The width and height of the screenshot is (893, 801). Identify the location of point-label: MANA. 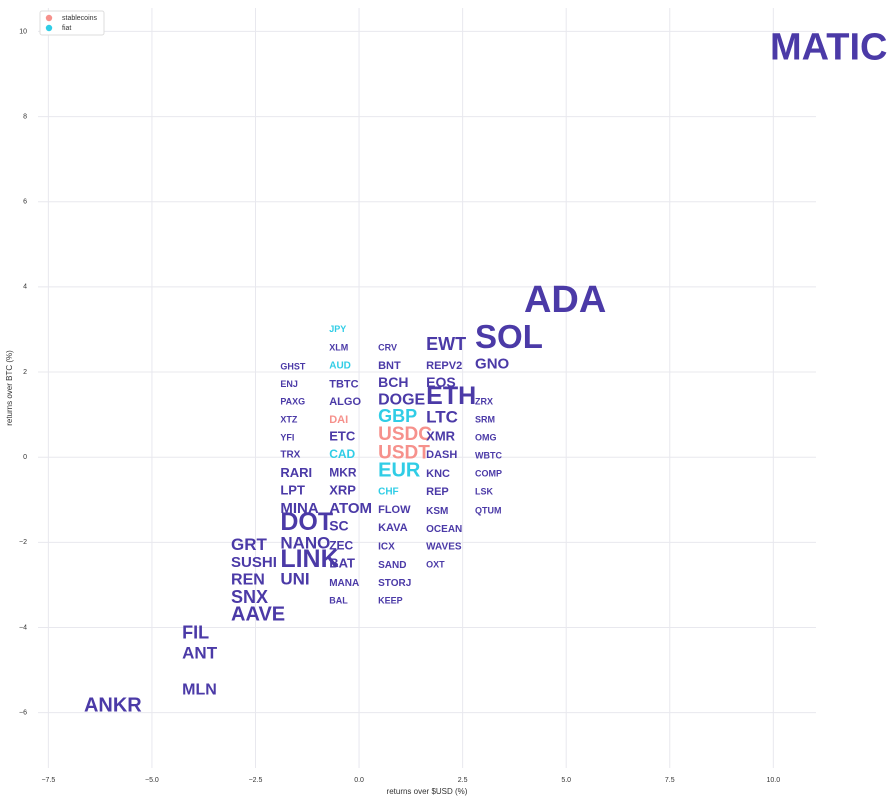
(344, 583).